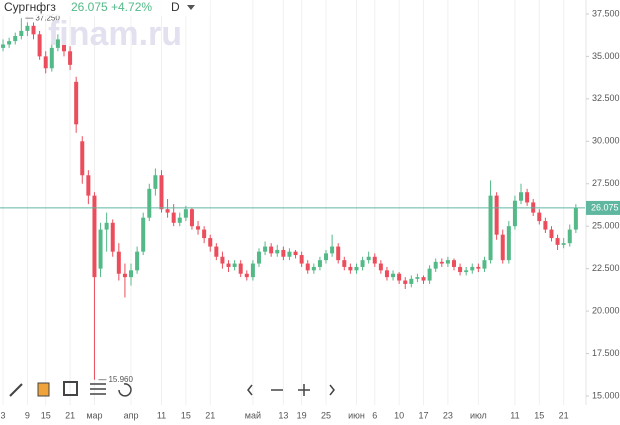 The width and height of the screenshot is (620, 425). Describe the element at coordinates (175, 7) in the screenshot. I see `interval: D` at that location.